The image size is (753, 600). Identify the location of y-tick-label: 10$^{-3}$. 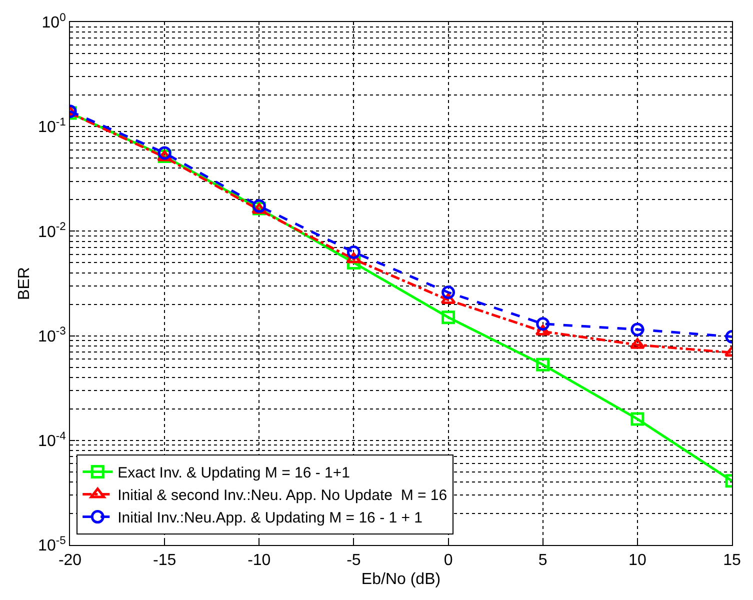
(52, 336).